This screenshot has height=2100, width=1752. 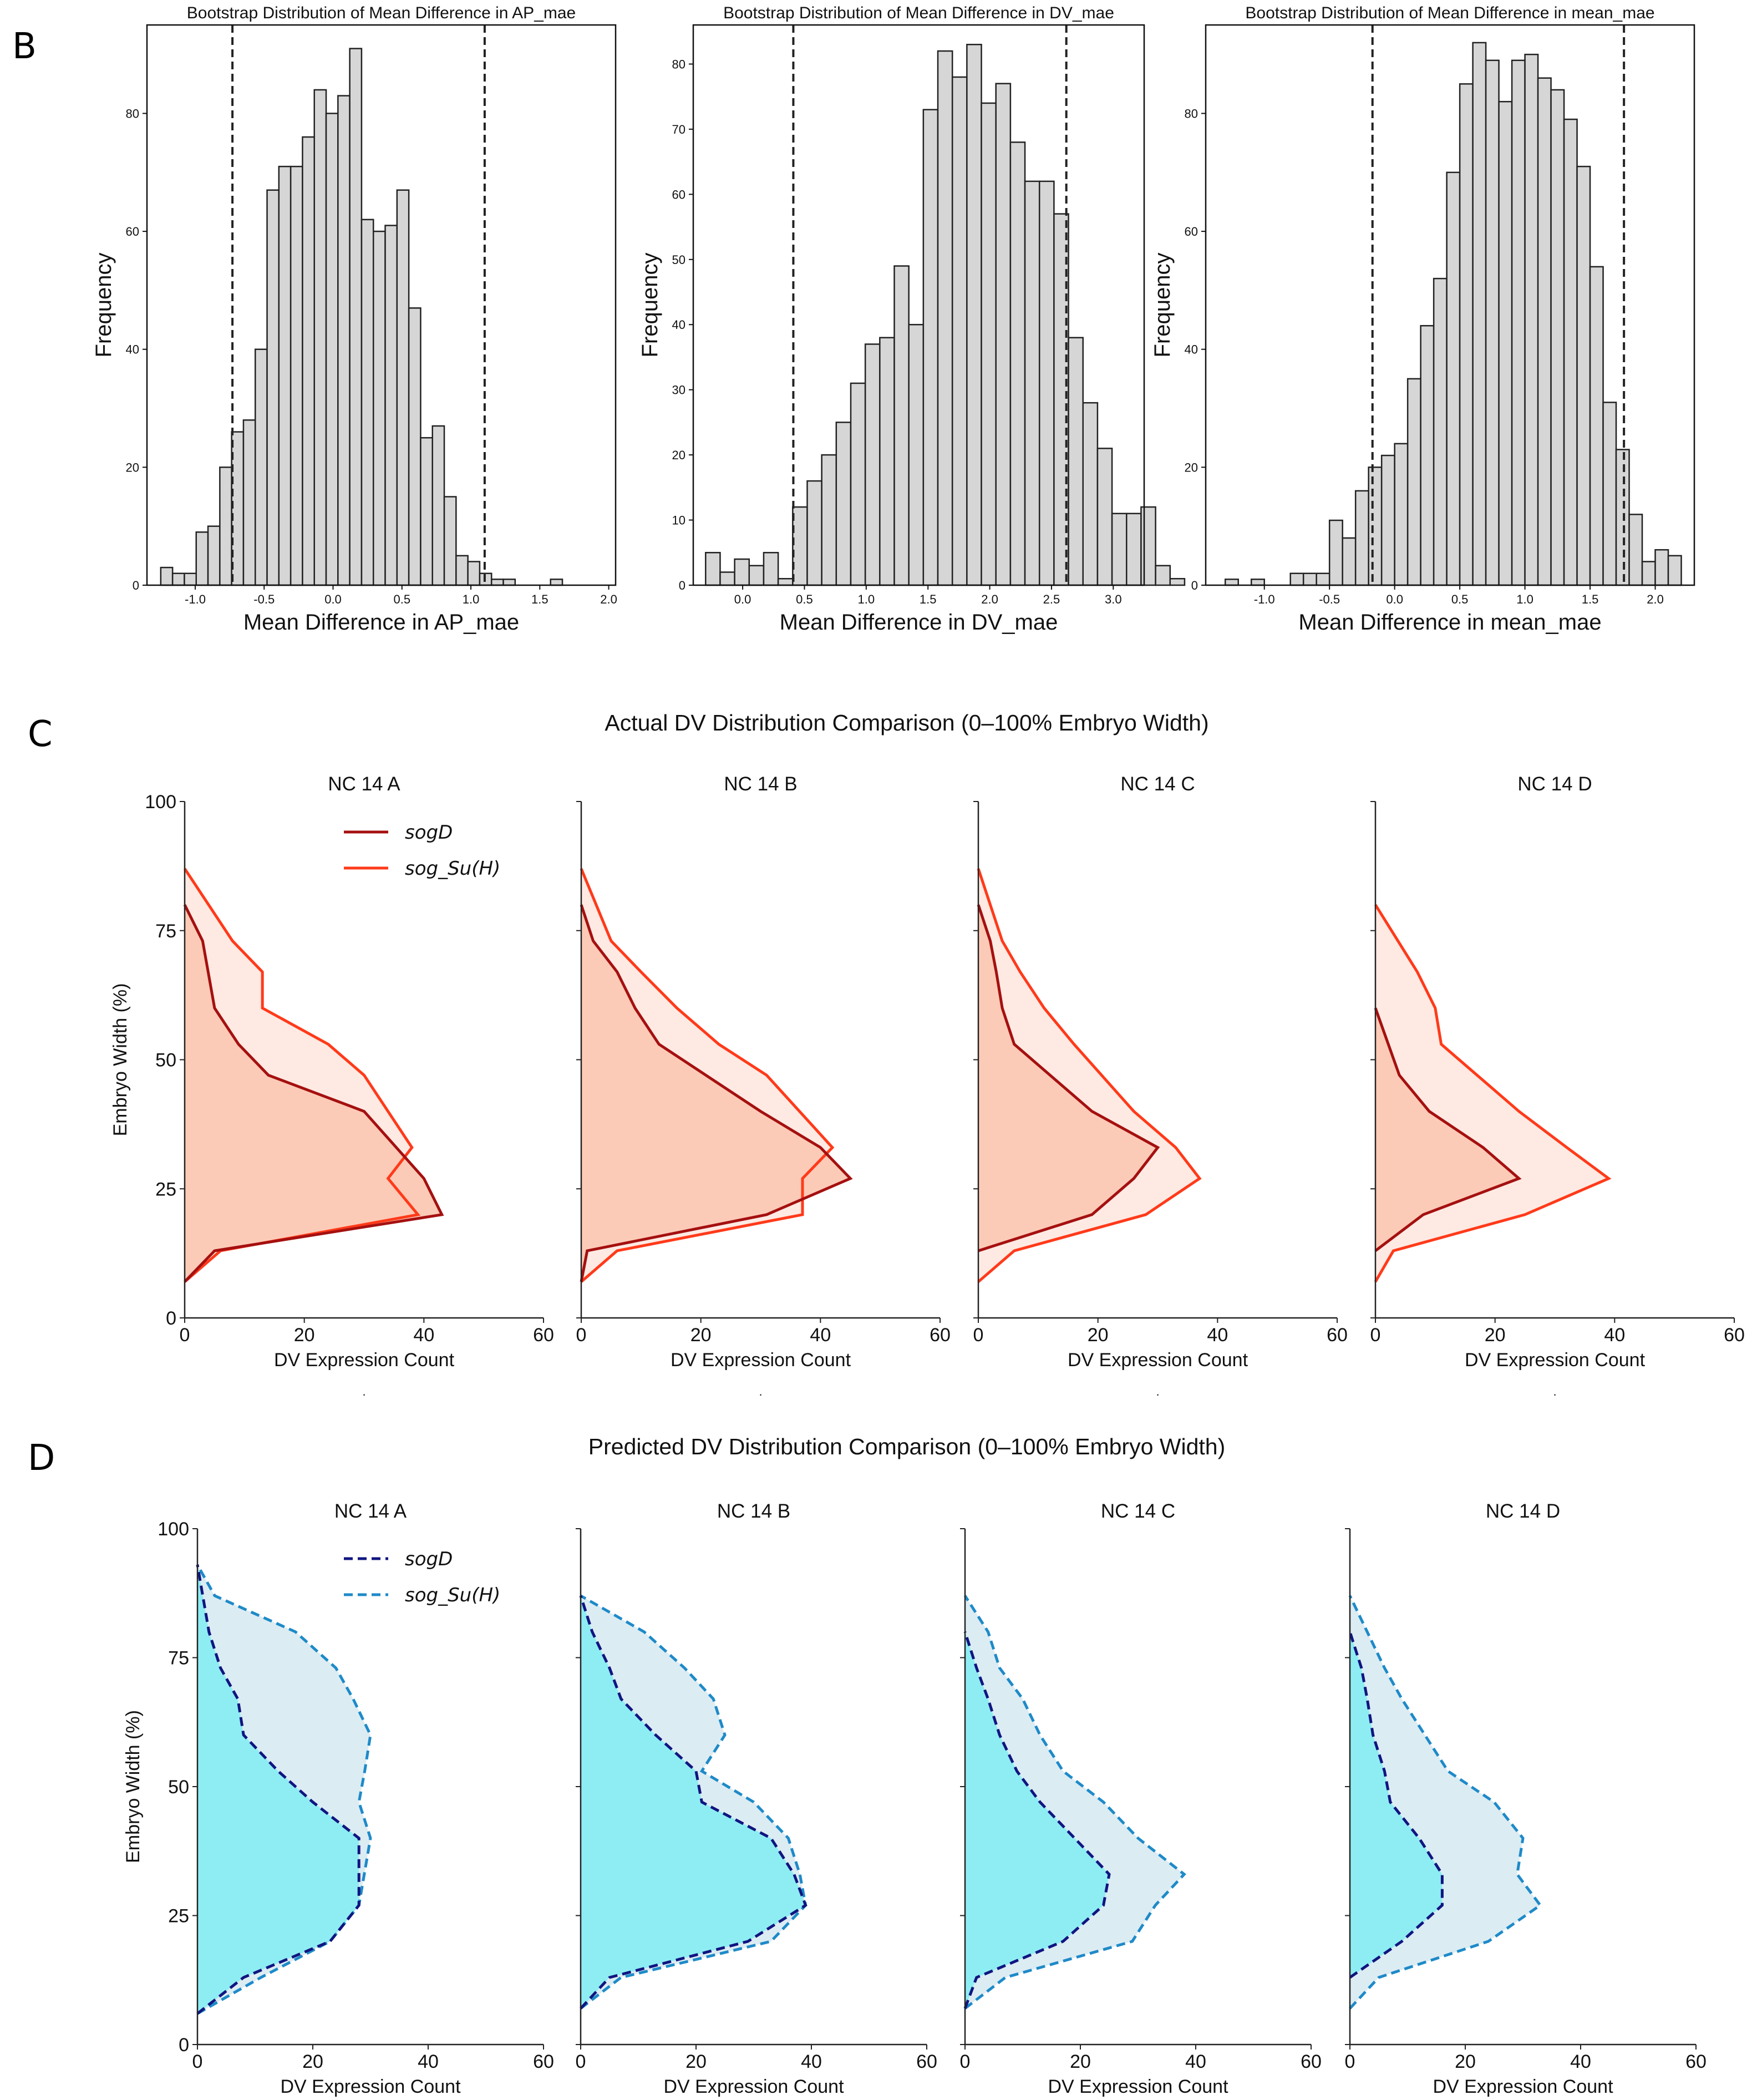 I want to click on x-tick-label: 60, so click(x=1696, y=2061).